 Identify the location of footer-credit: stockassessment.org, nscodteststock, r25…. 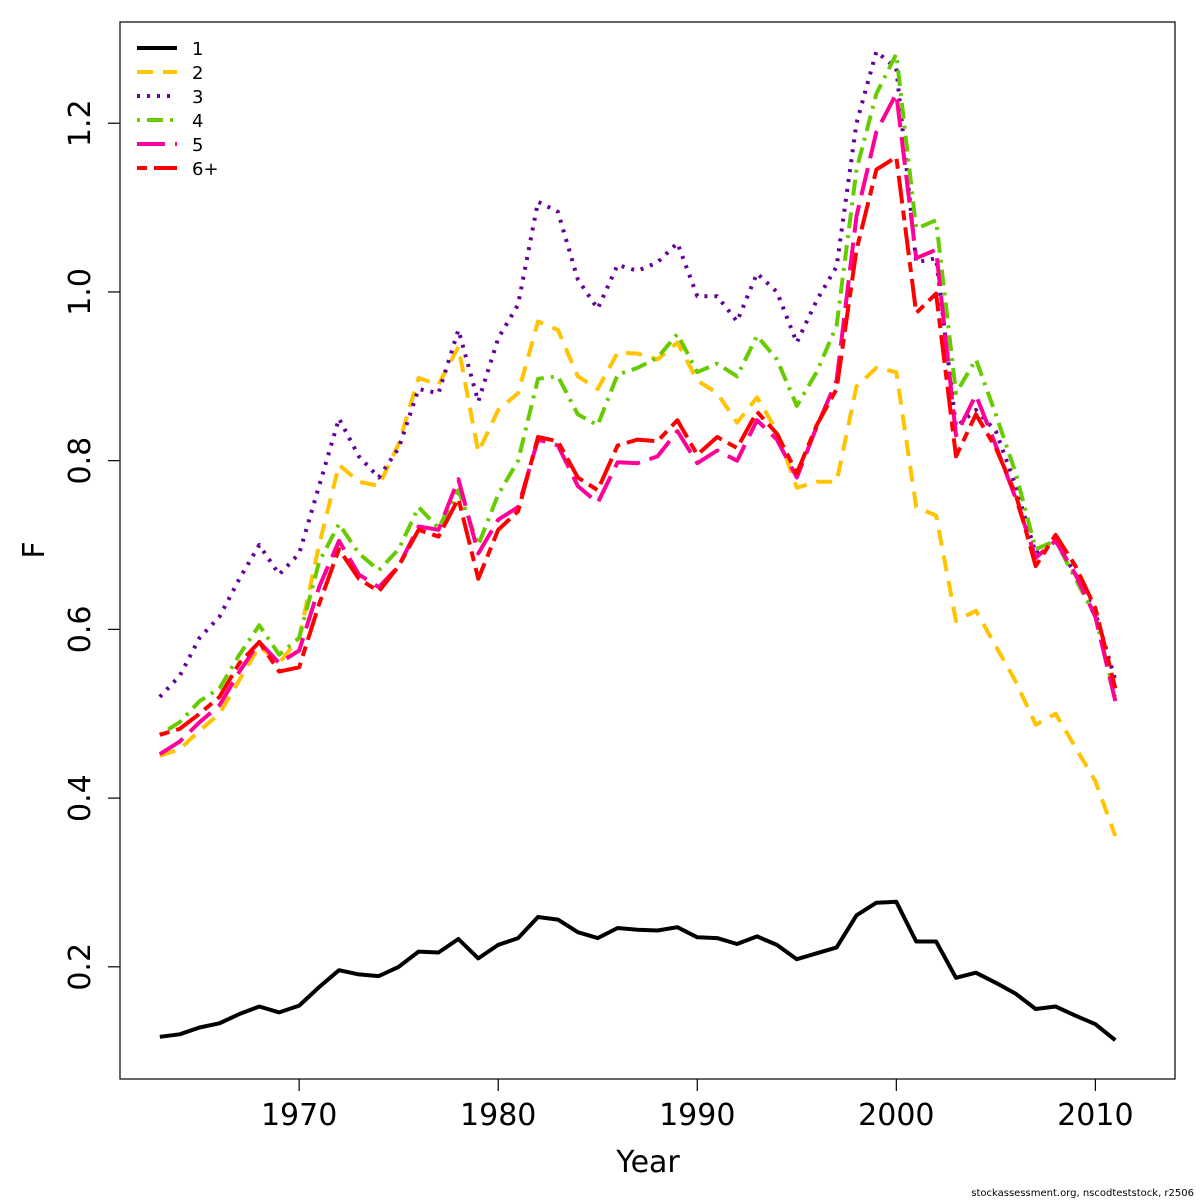
(1082, 1193).